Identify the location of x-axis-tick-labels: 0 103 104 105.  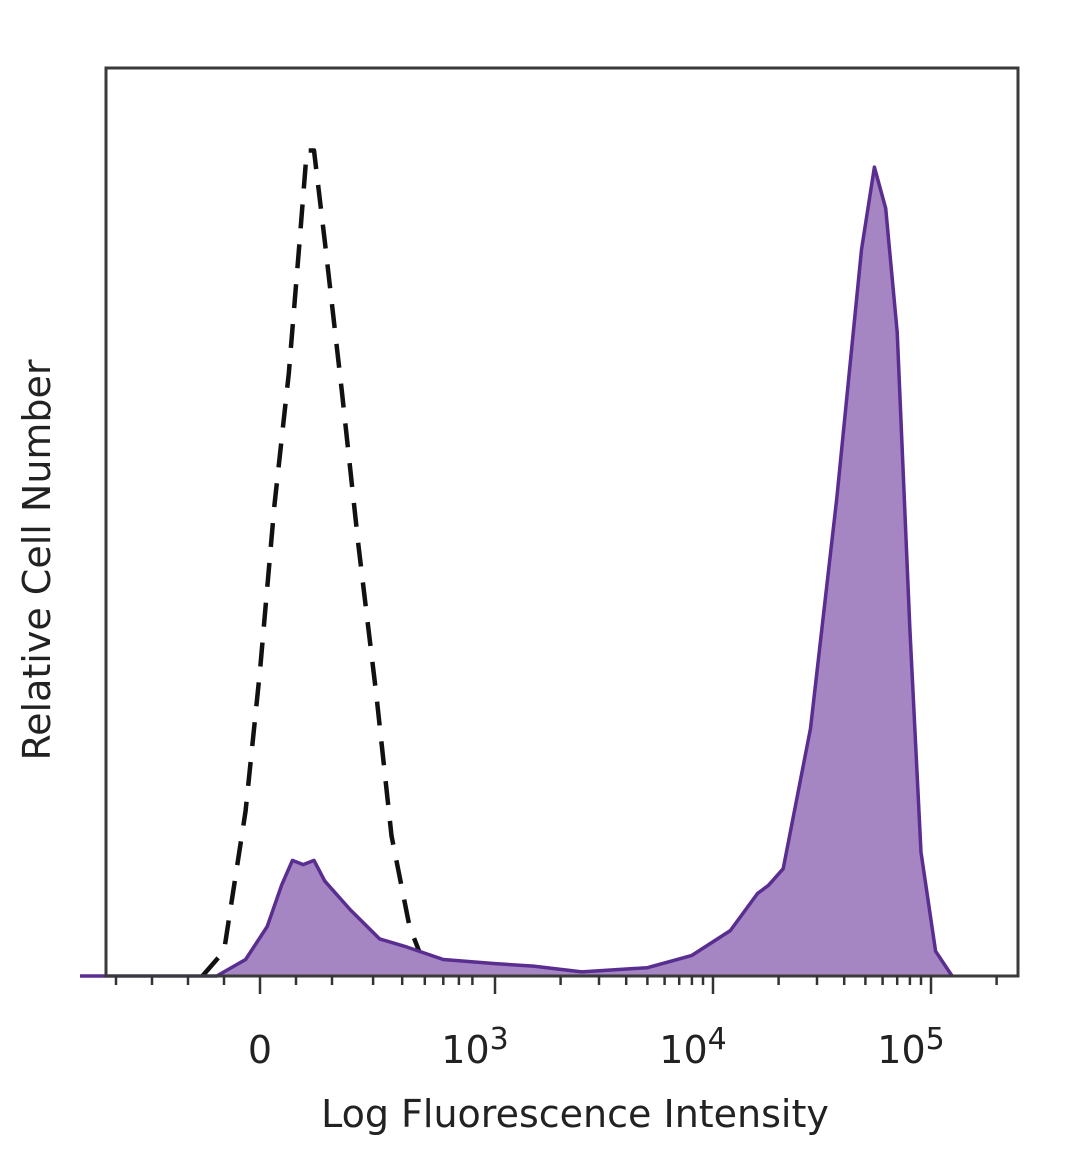
(596, 1047).